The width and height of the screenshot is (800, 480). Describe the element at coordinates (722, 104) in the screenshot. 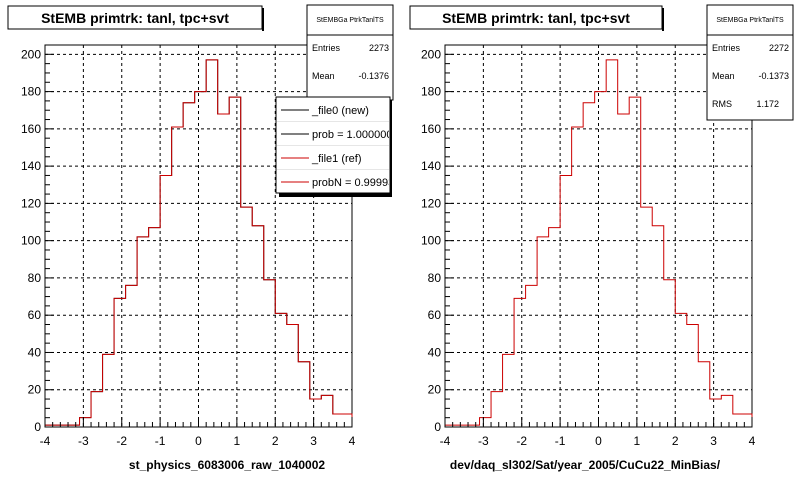

I see `stats-rms-label-right: RMS` at that location.